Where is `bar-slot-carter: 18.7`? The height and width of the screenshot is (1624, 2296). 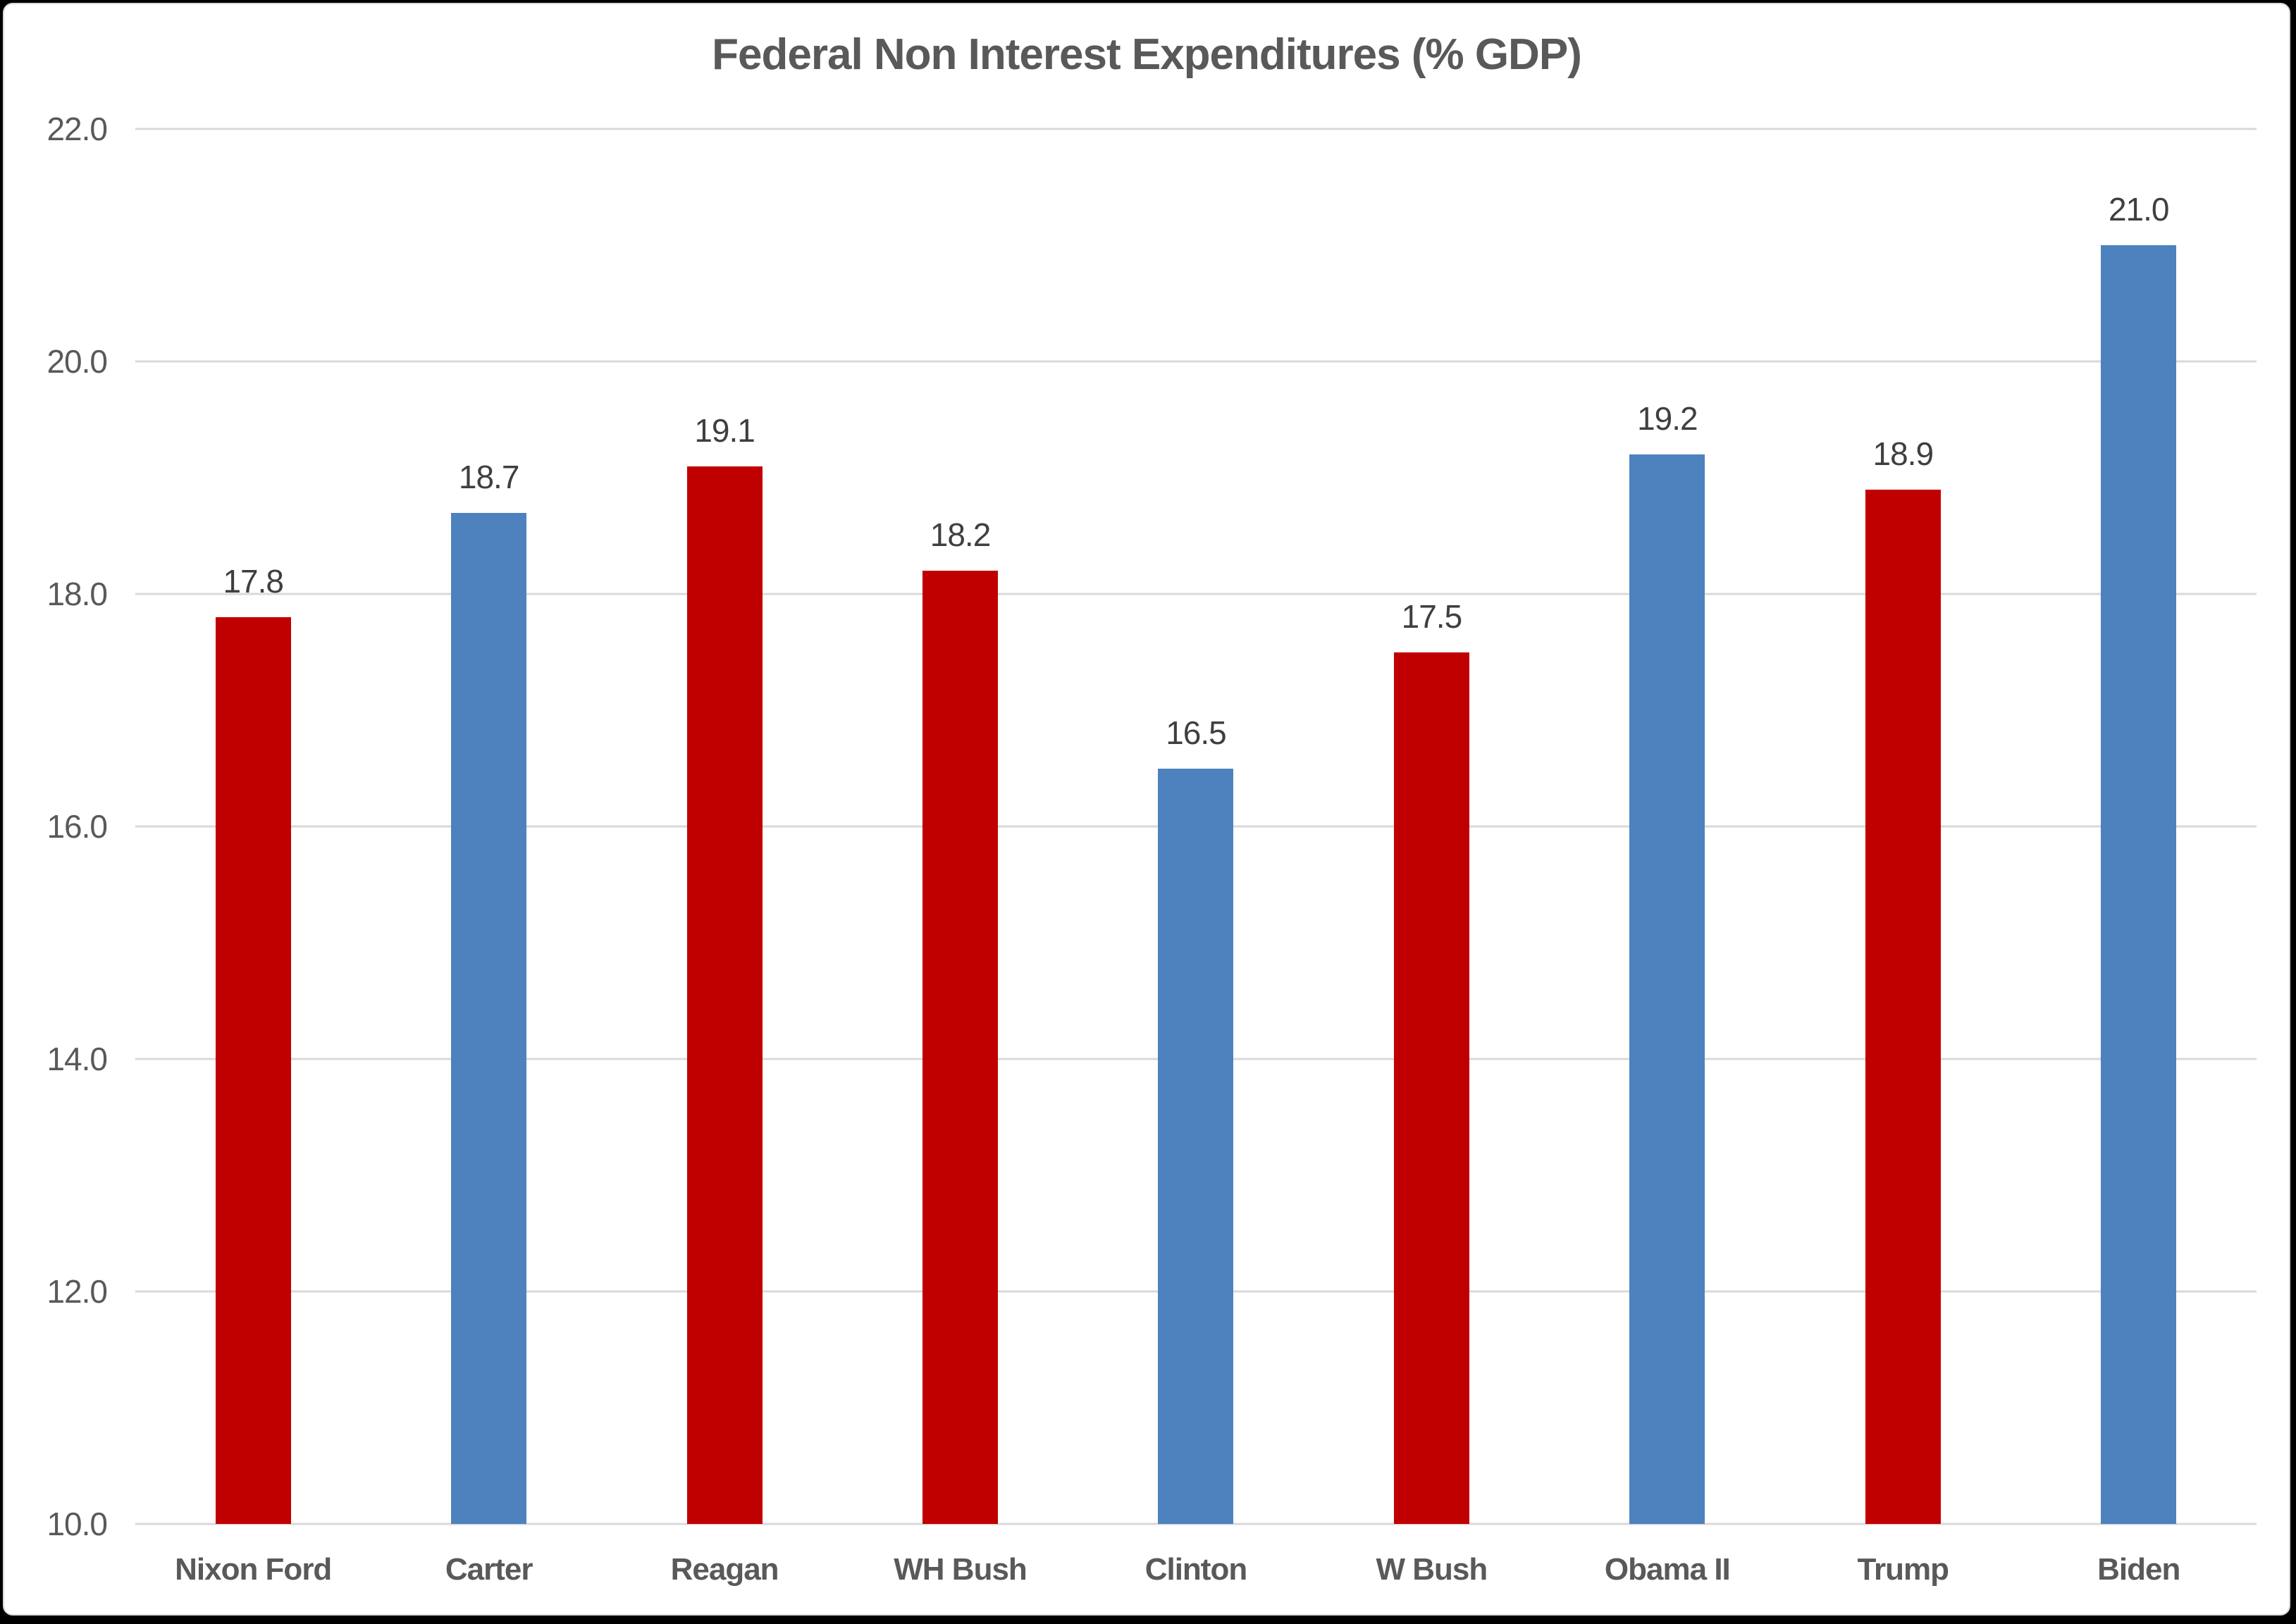 bar-slot-carter: 18.7 is located at coordinates (488, 826).